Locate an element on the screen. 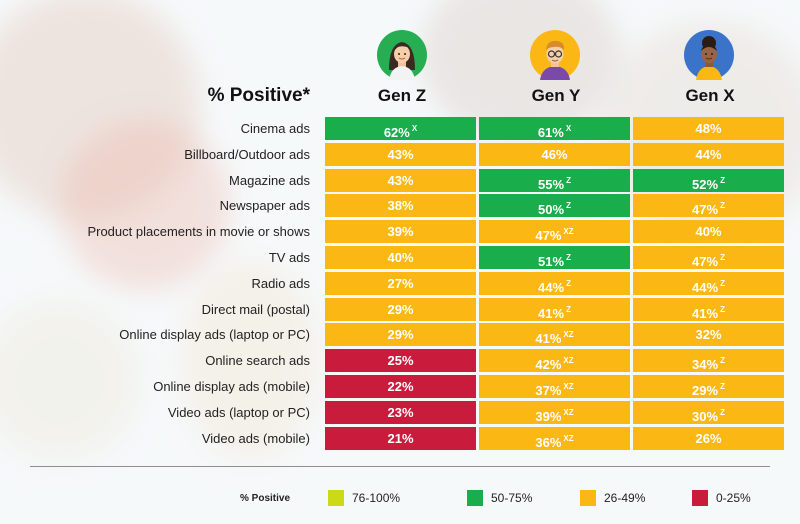  woman-afro-avatar-icon is located at coordinates (709, 55).